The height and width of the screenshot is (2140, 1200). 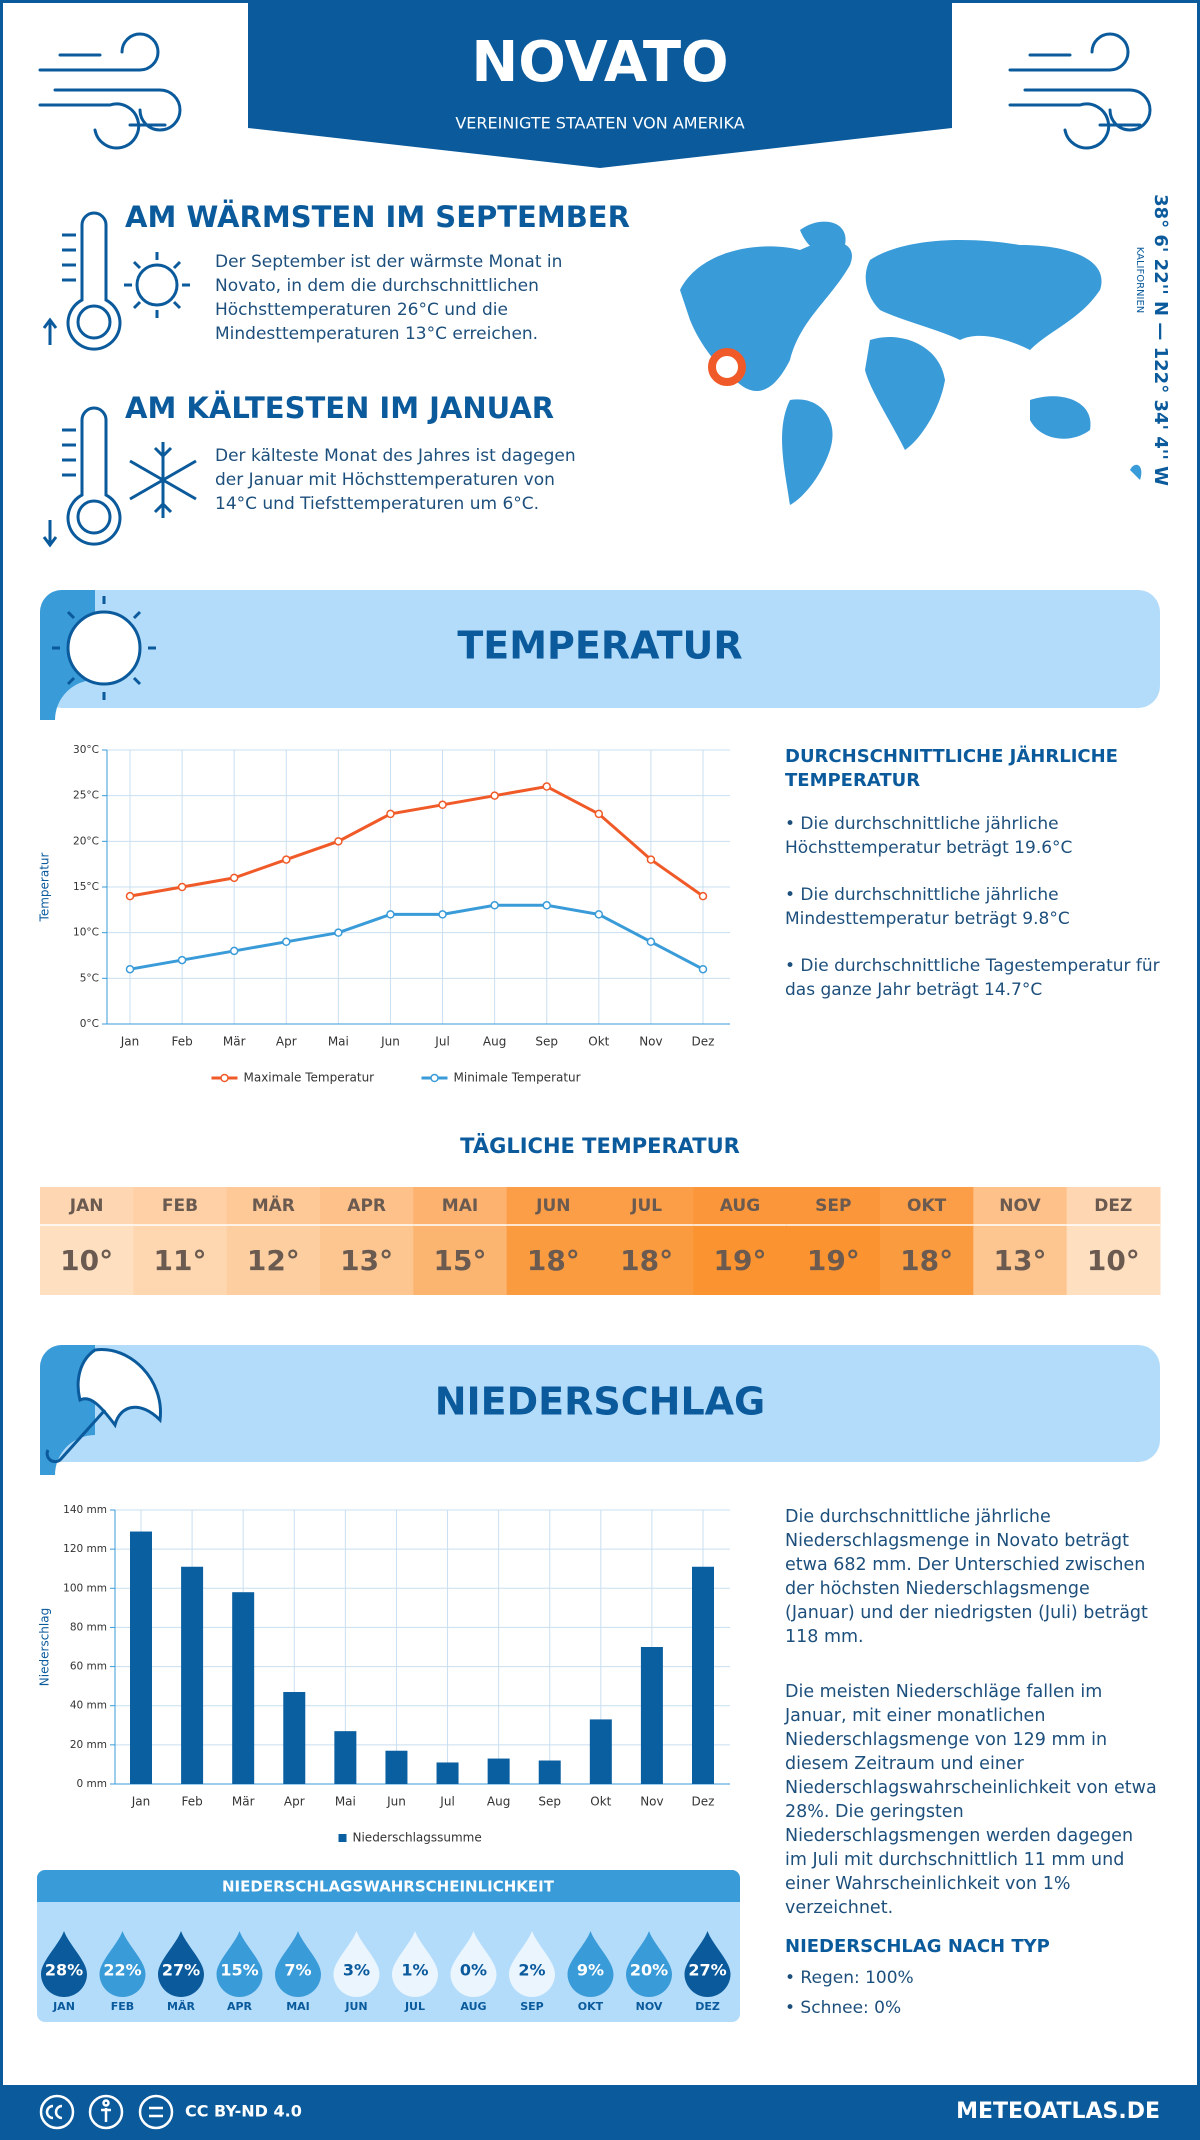 I want to click on probability-month: JUN, so click(x=355, y=2006).